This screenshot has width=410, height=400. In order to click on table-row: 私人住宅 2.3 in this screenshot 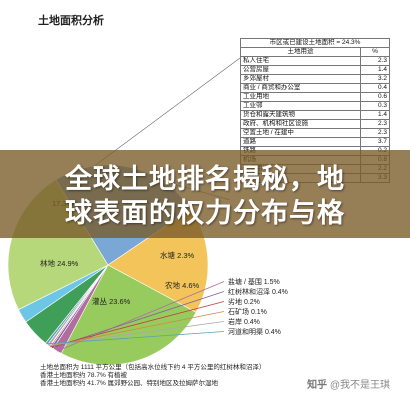, I will do `click(315, 61)`.